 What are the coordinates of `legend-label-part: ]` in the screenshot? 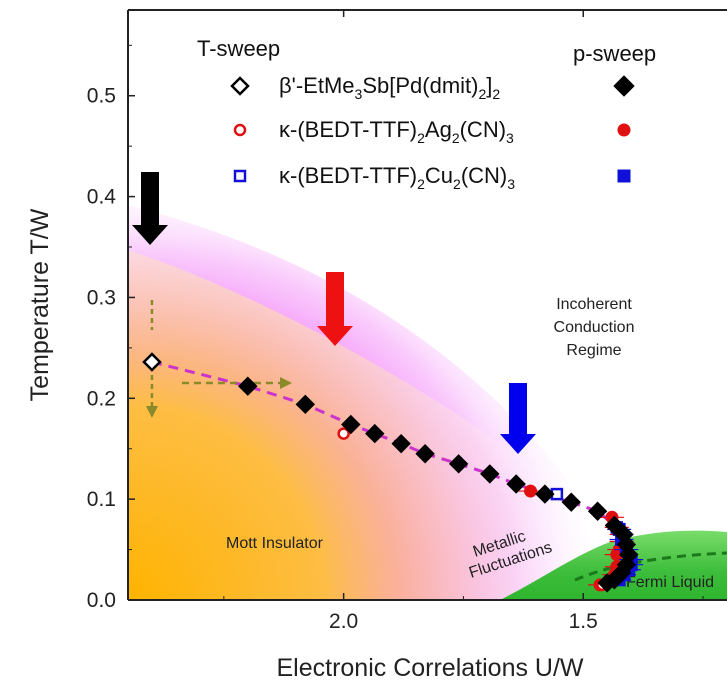 It's located at (489, 85).